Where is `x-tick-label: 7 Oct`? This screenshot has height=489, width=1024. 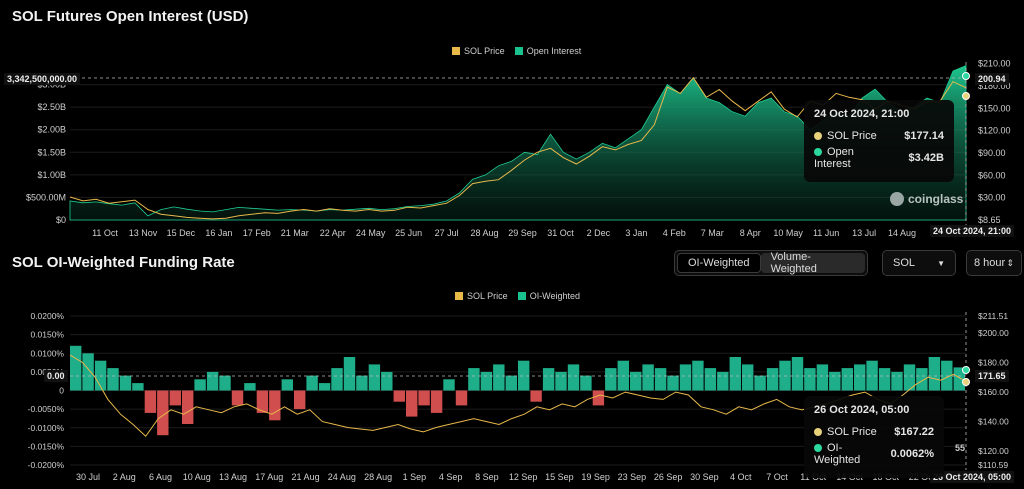 x-tick-label: 7 Oct is located at coordinates (777, 477).